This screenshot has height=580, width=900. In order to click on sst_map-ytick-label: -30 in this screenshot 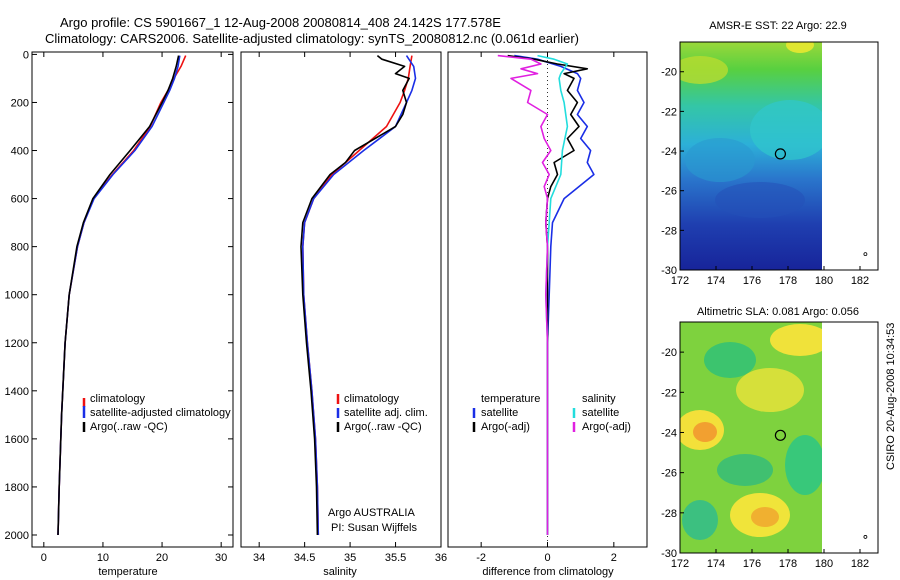, I will do `click(669, 271)`.